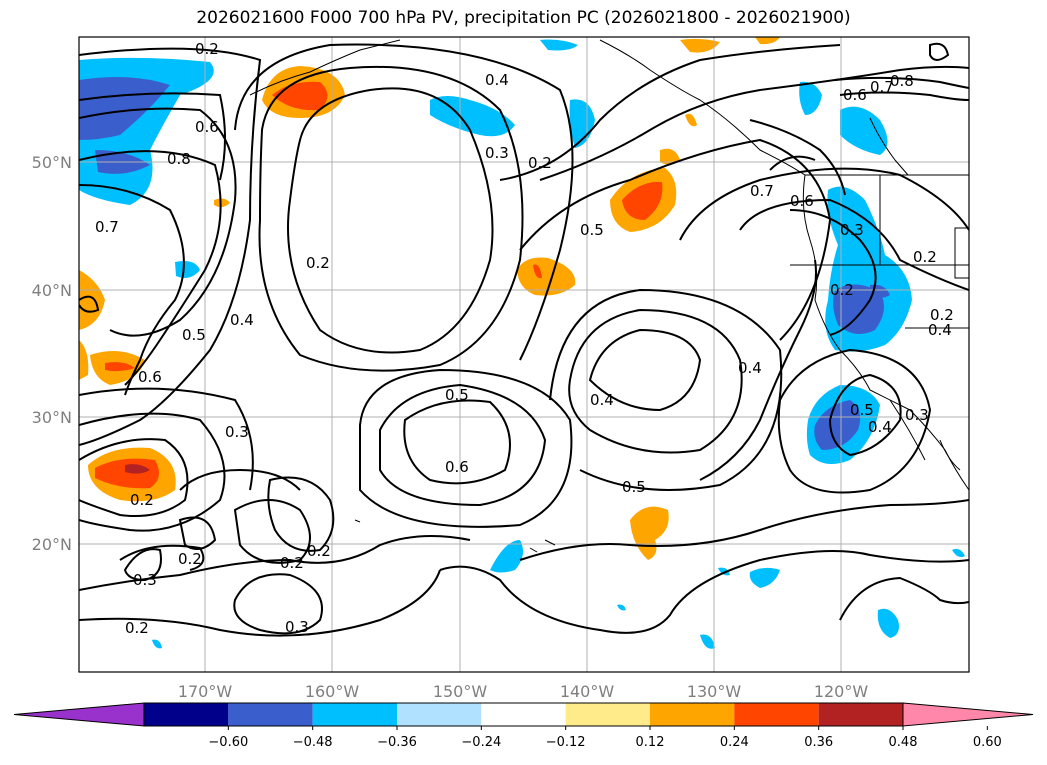 The width and height of the screenshot is (1047, 765). What do you see at coordinates (566, 742) in the screenshot?
I see `colorbar-tick-label: −0.12` at bounding box center [566, 742].